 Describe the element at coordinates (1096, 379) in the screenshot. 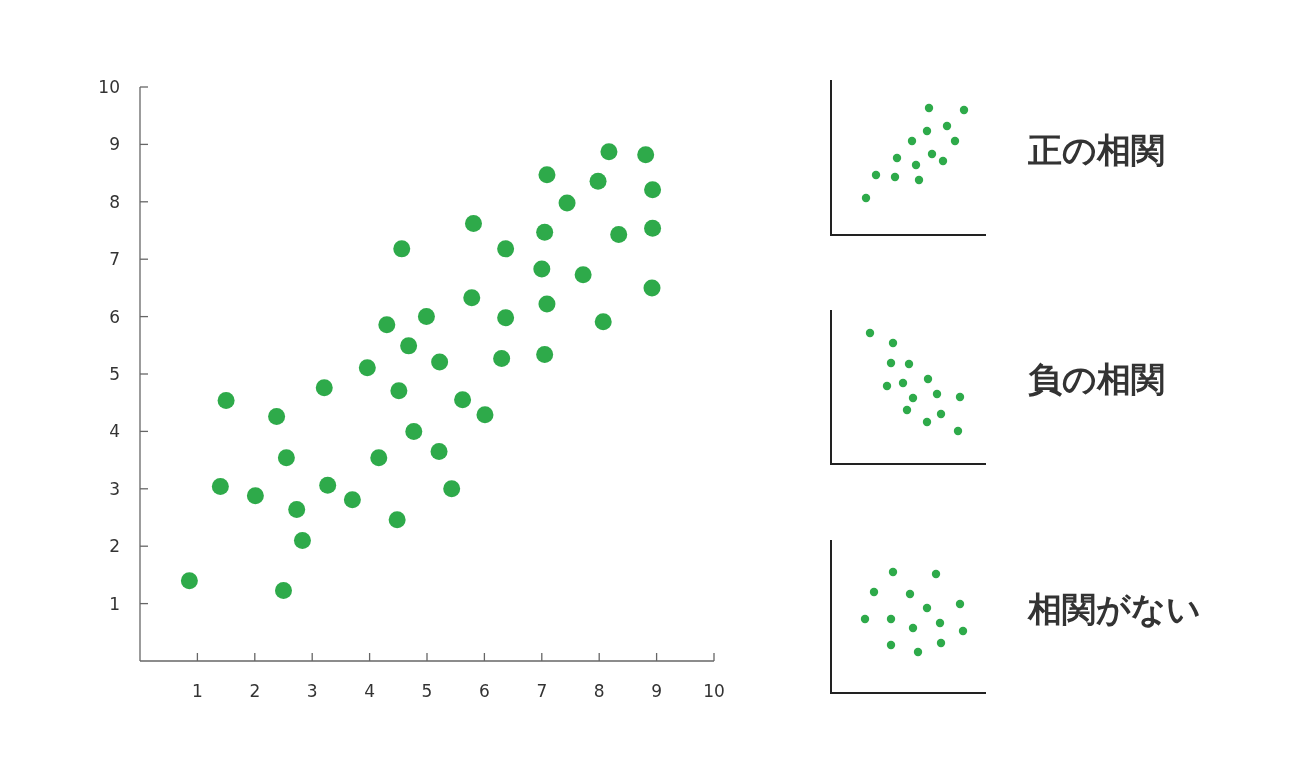

I see `text: 負の相関` at that location.